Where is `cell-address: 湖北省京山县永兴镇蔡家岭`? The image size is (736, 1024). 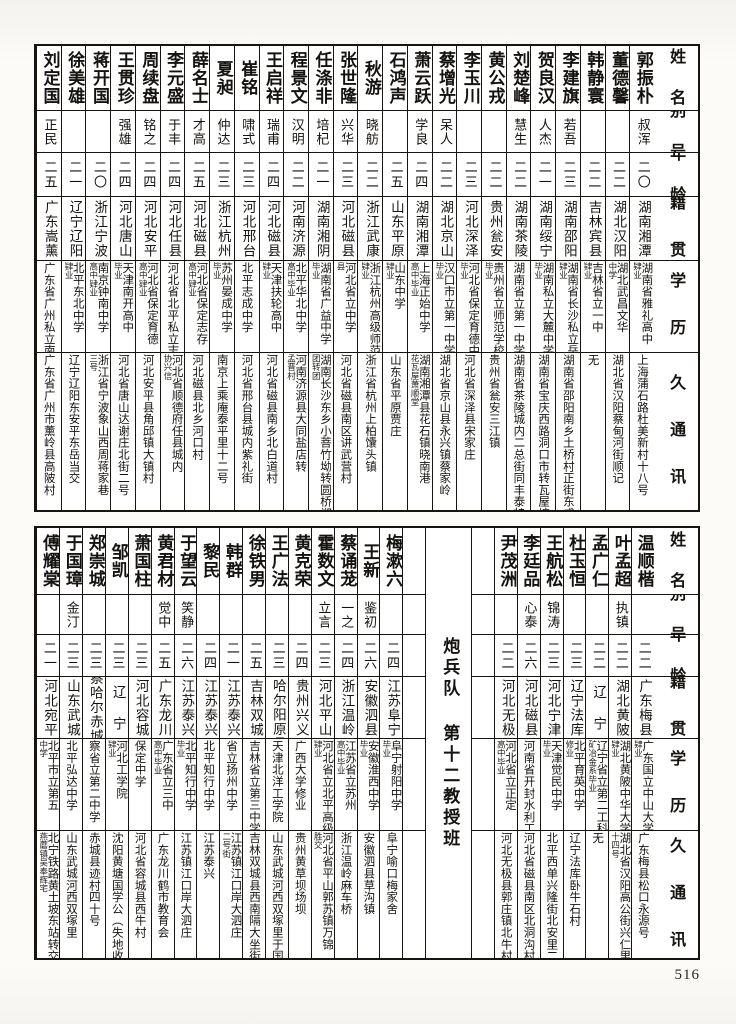
cell-address: 湖北省京山县永兴镇蔡家岭 is located at coordinates (444, 431).